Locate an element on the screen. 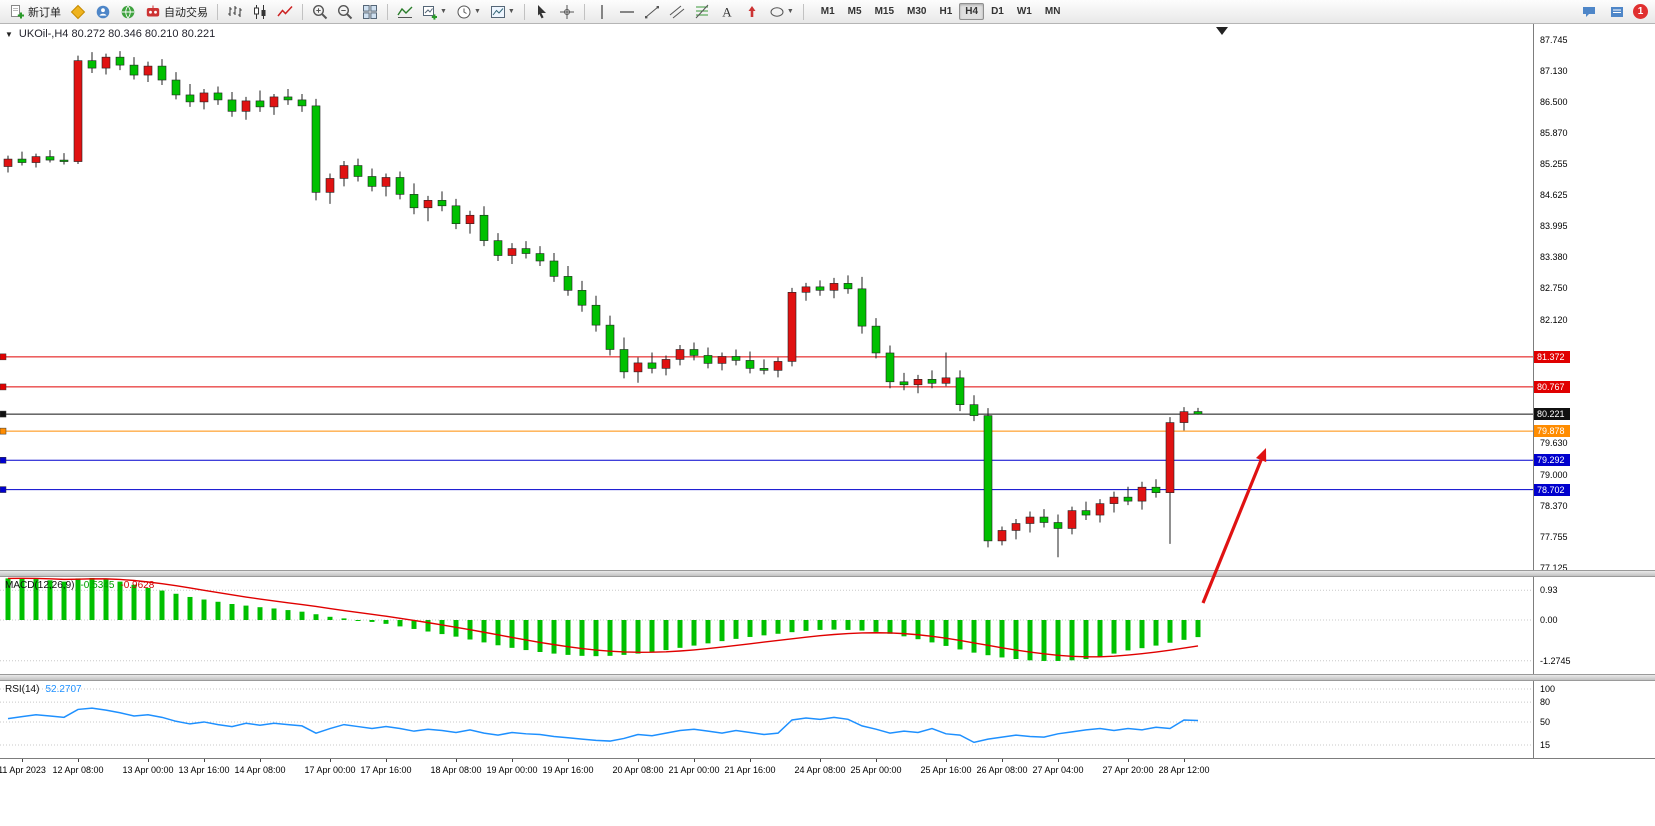  line-chart-button is located at coordinates (285, 12).